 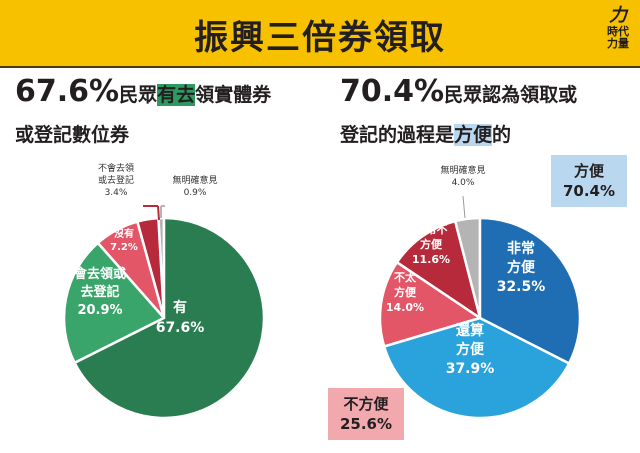 What do you see at coordinates (99, 283) in the screenshot?
I see `slice-label-text: 會去領或去登記` at bounding box center [99, 283].